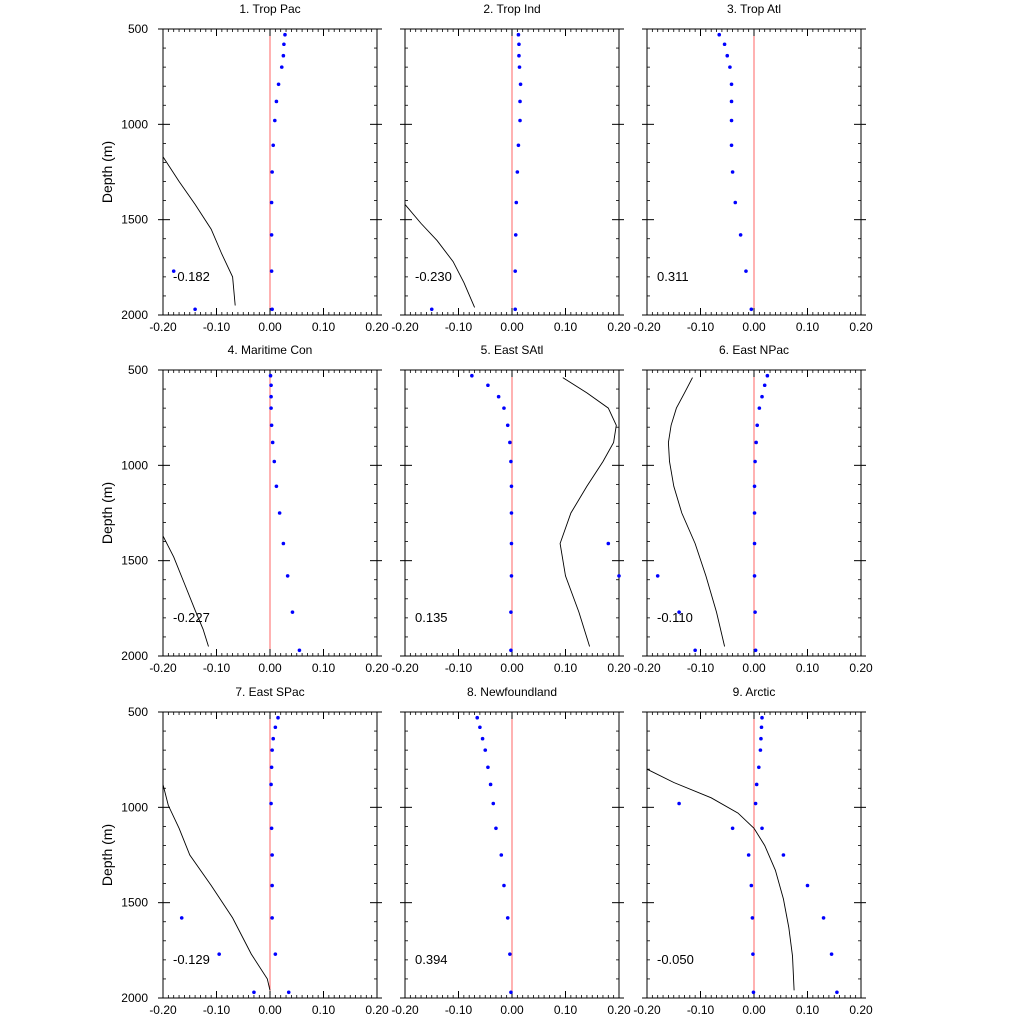  I want to click on panel-6: -0.20 -0.10 0.00 0.10 0.20 6. East NPac -0.110, so click(753, 509).